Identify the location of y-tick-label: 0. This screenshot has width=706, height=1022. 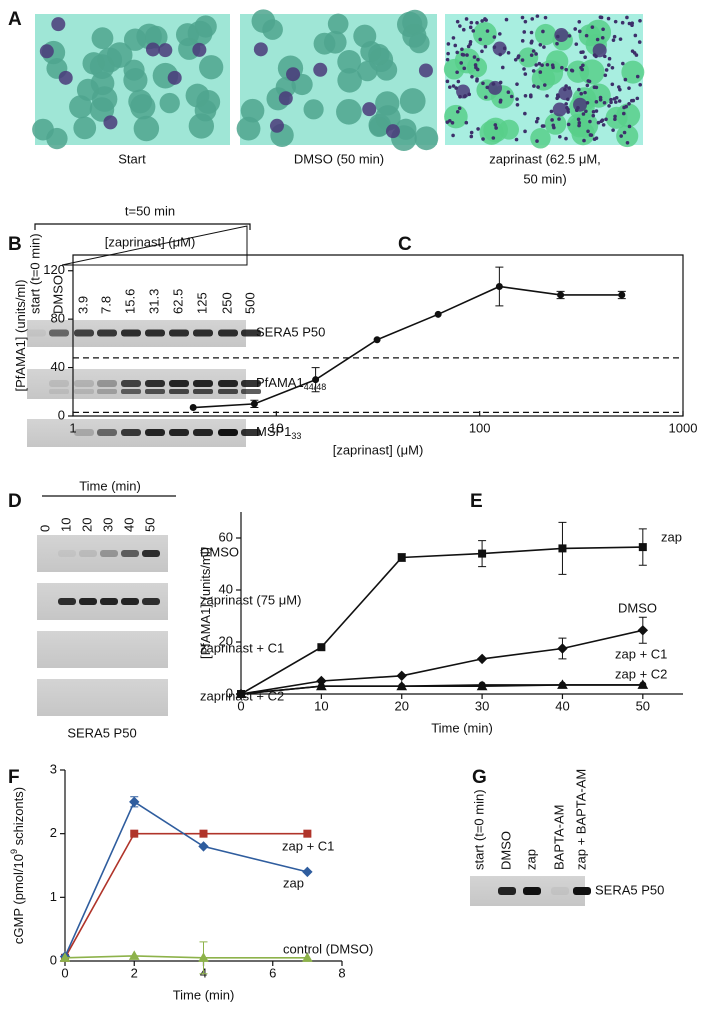
(229, 692).